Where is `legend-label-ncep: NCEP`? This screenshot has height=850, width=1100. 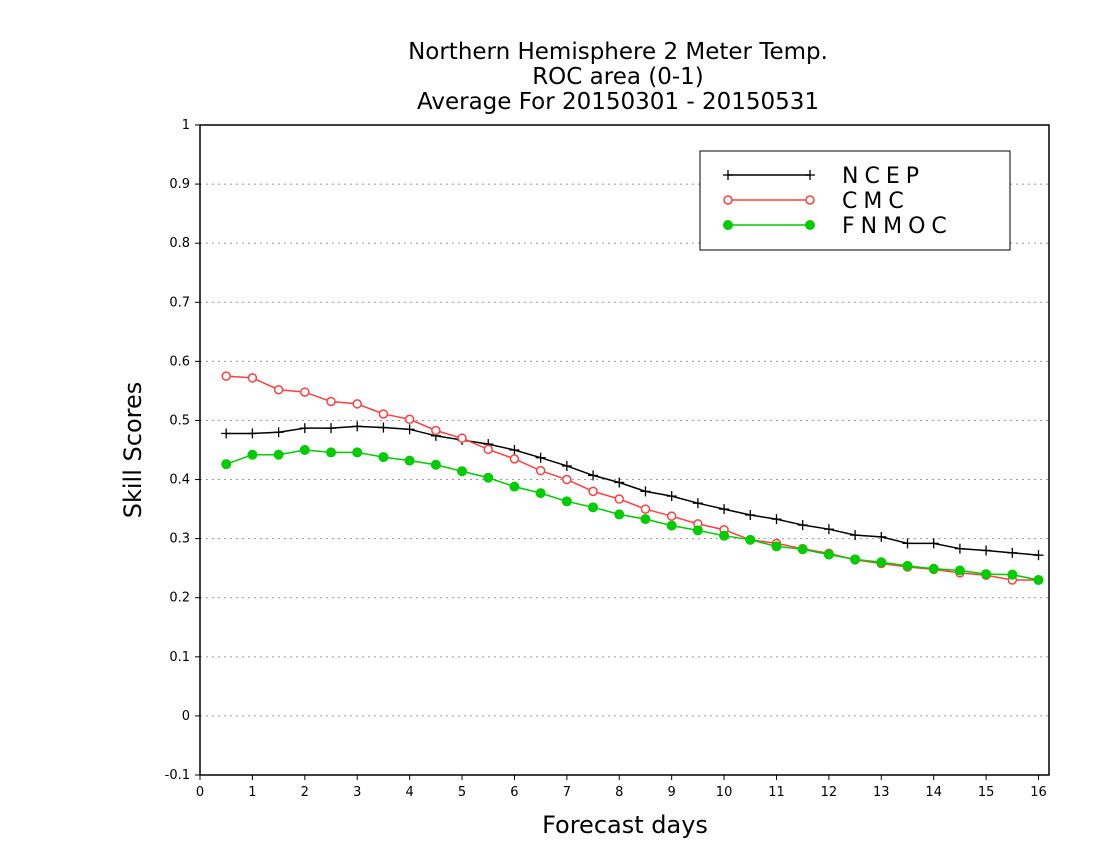
legend-label-ncep: NCEP is located at coordinates (883, 176).